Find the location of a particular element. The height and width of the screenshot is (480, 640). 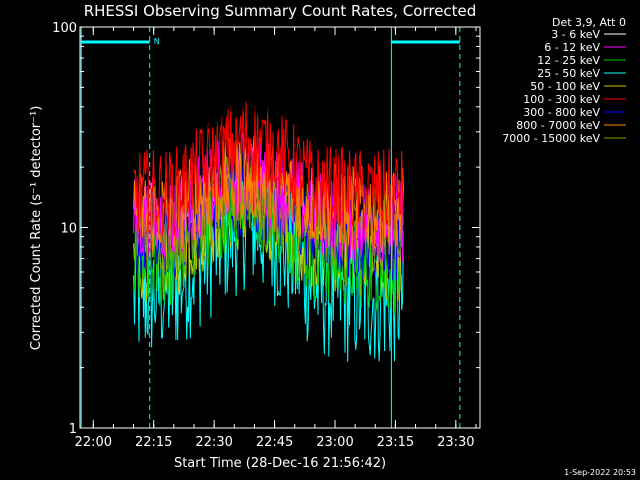

x-tick-label-0: 22:00 is located at coordinates (93, 442).